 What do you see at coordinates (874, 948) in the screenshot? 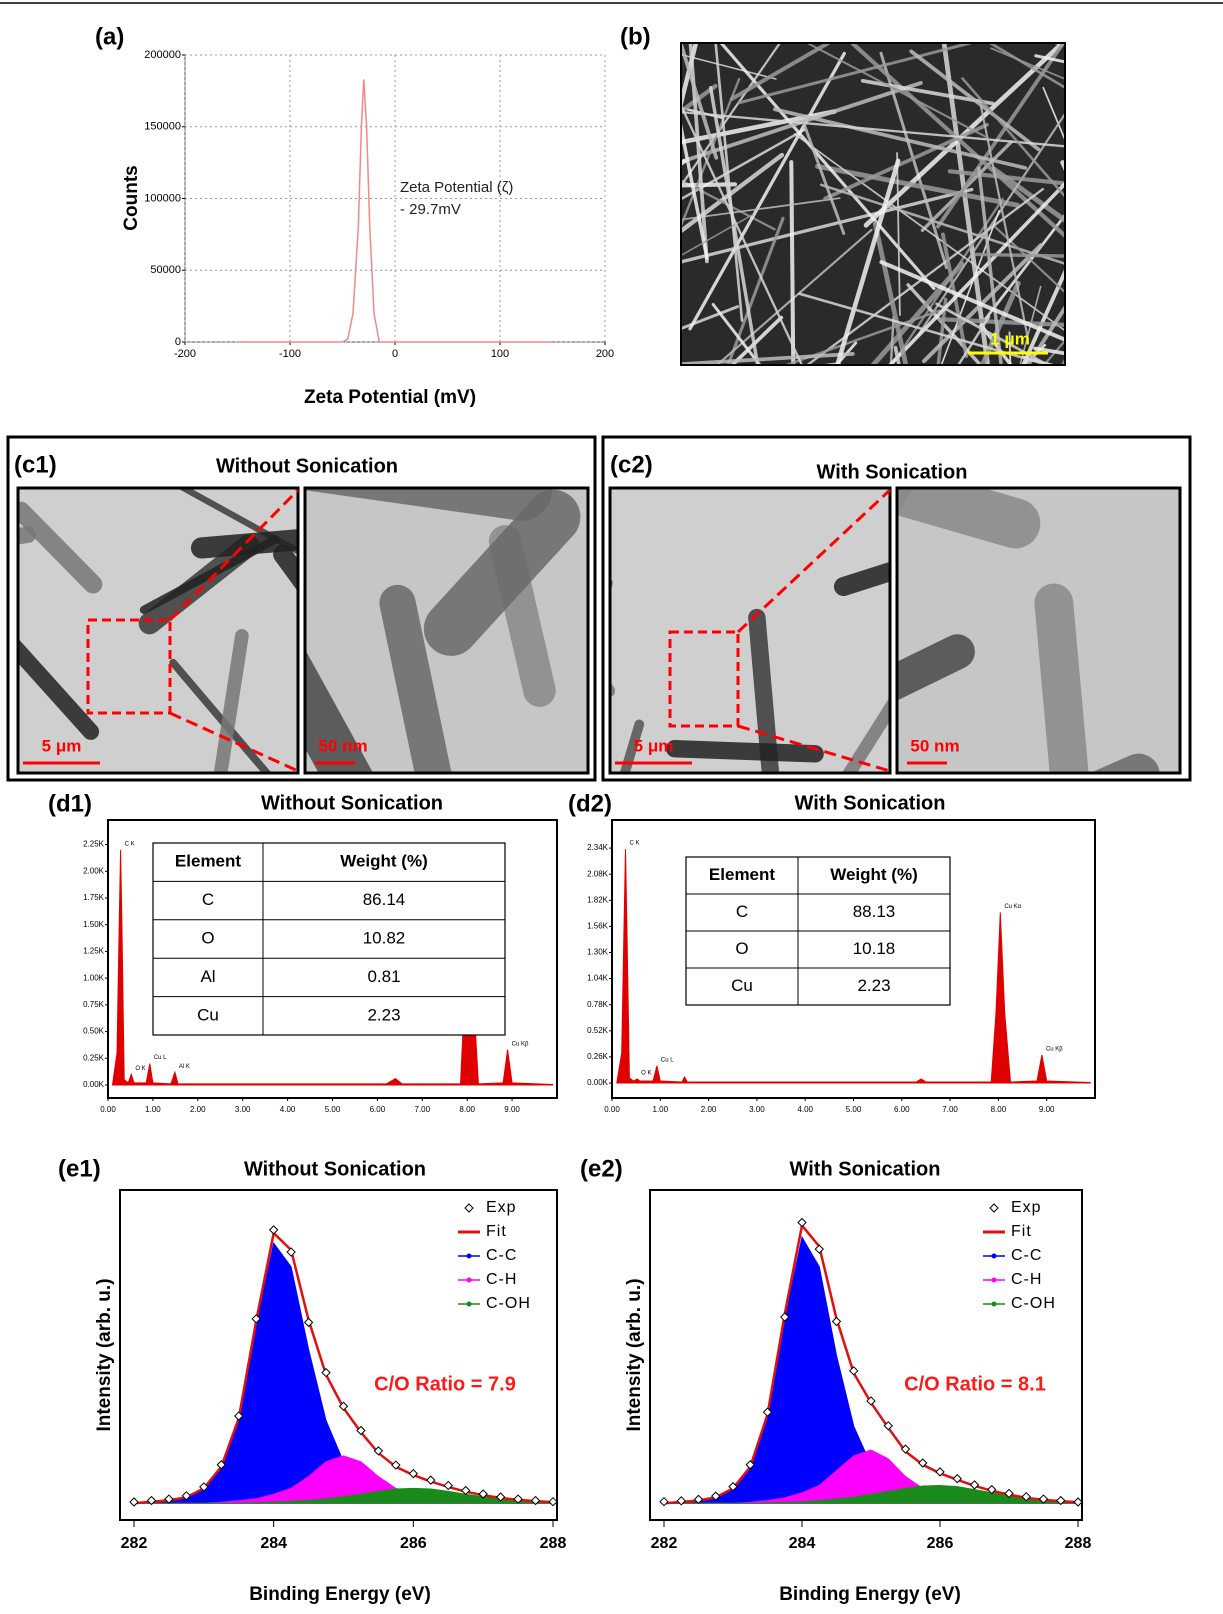
I see `table-cell: 10.18` at bounding box center [874, 948].